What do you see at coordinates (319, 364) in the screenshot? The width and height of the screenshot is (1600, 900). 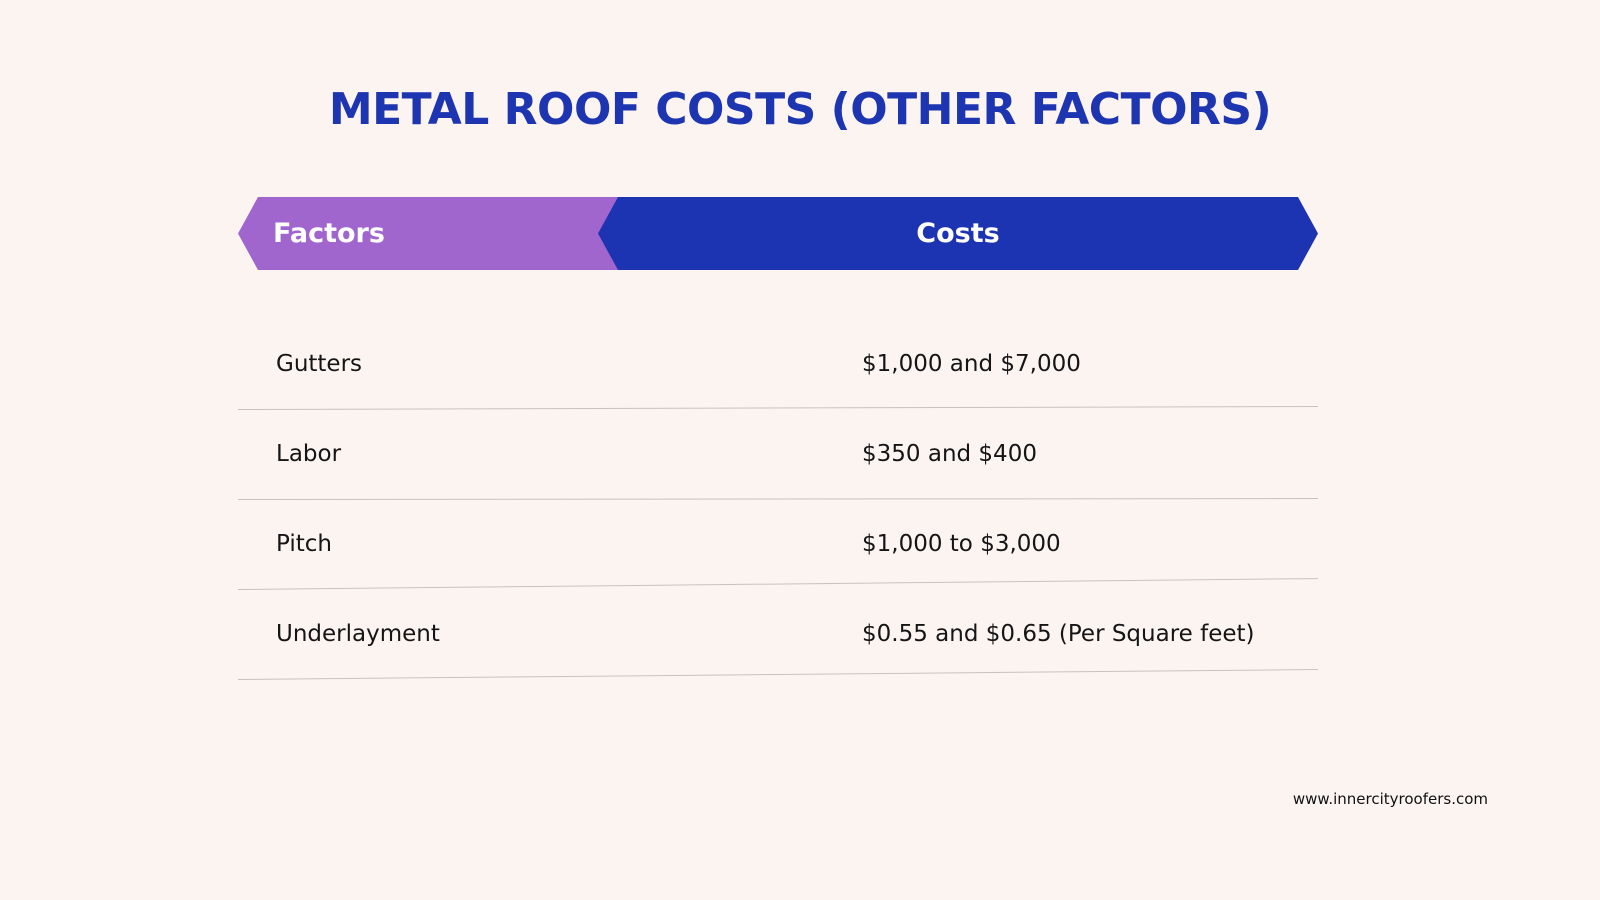 I see `factor-cell: Gutters` at bounding box center [319, 364].